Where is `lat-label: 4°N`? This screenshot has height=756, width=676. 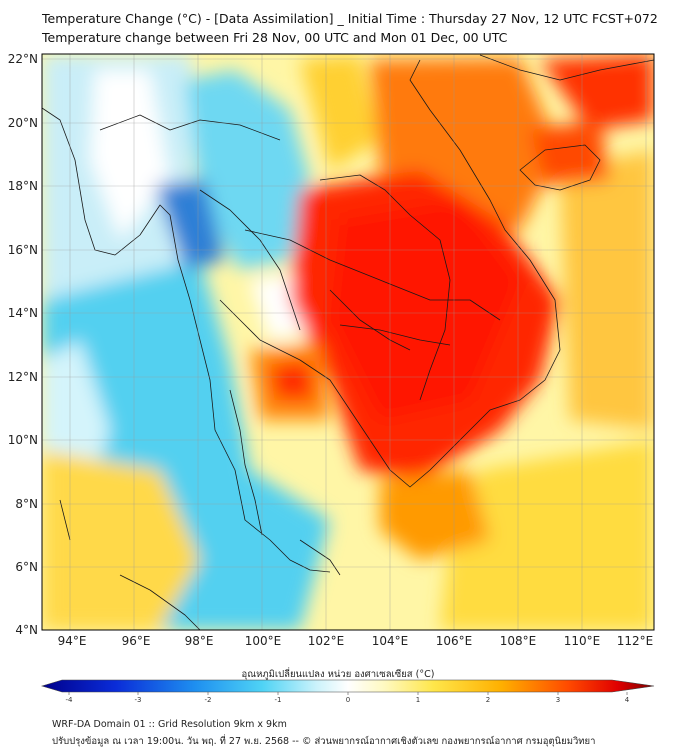 lat-label: 4°N is located at coordinates (26, 630).